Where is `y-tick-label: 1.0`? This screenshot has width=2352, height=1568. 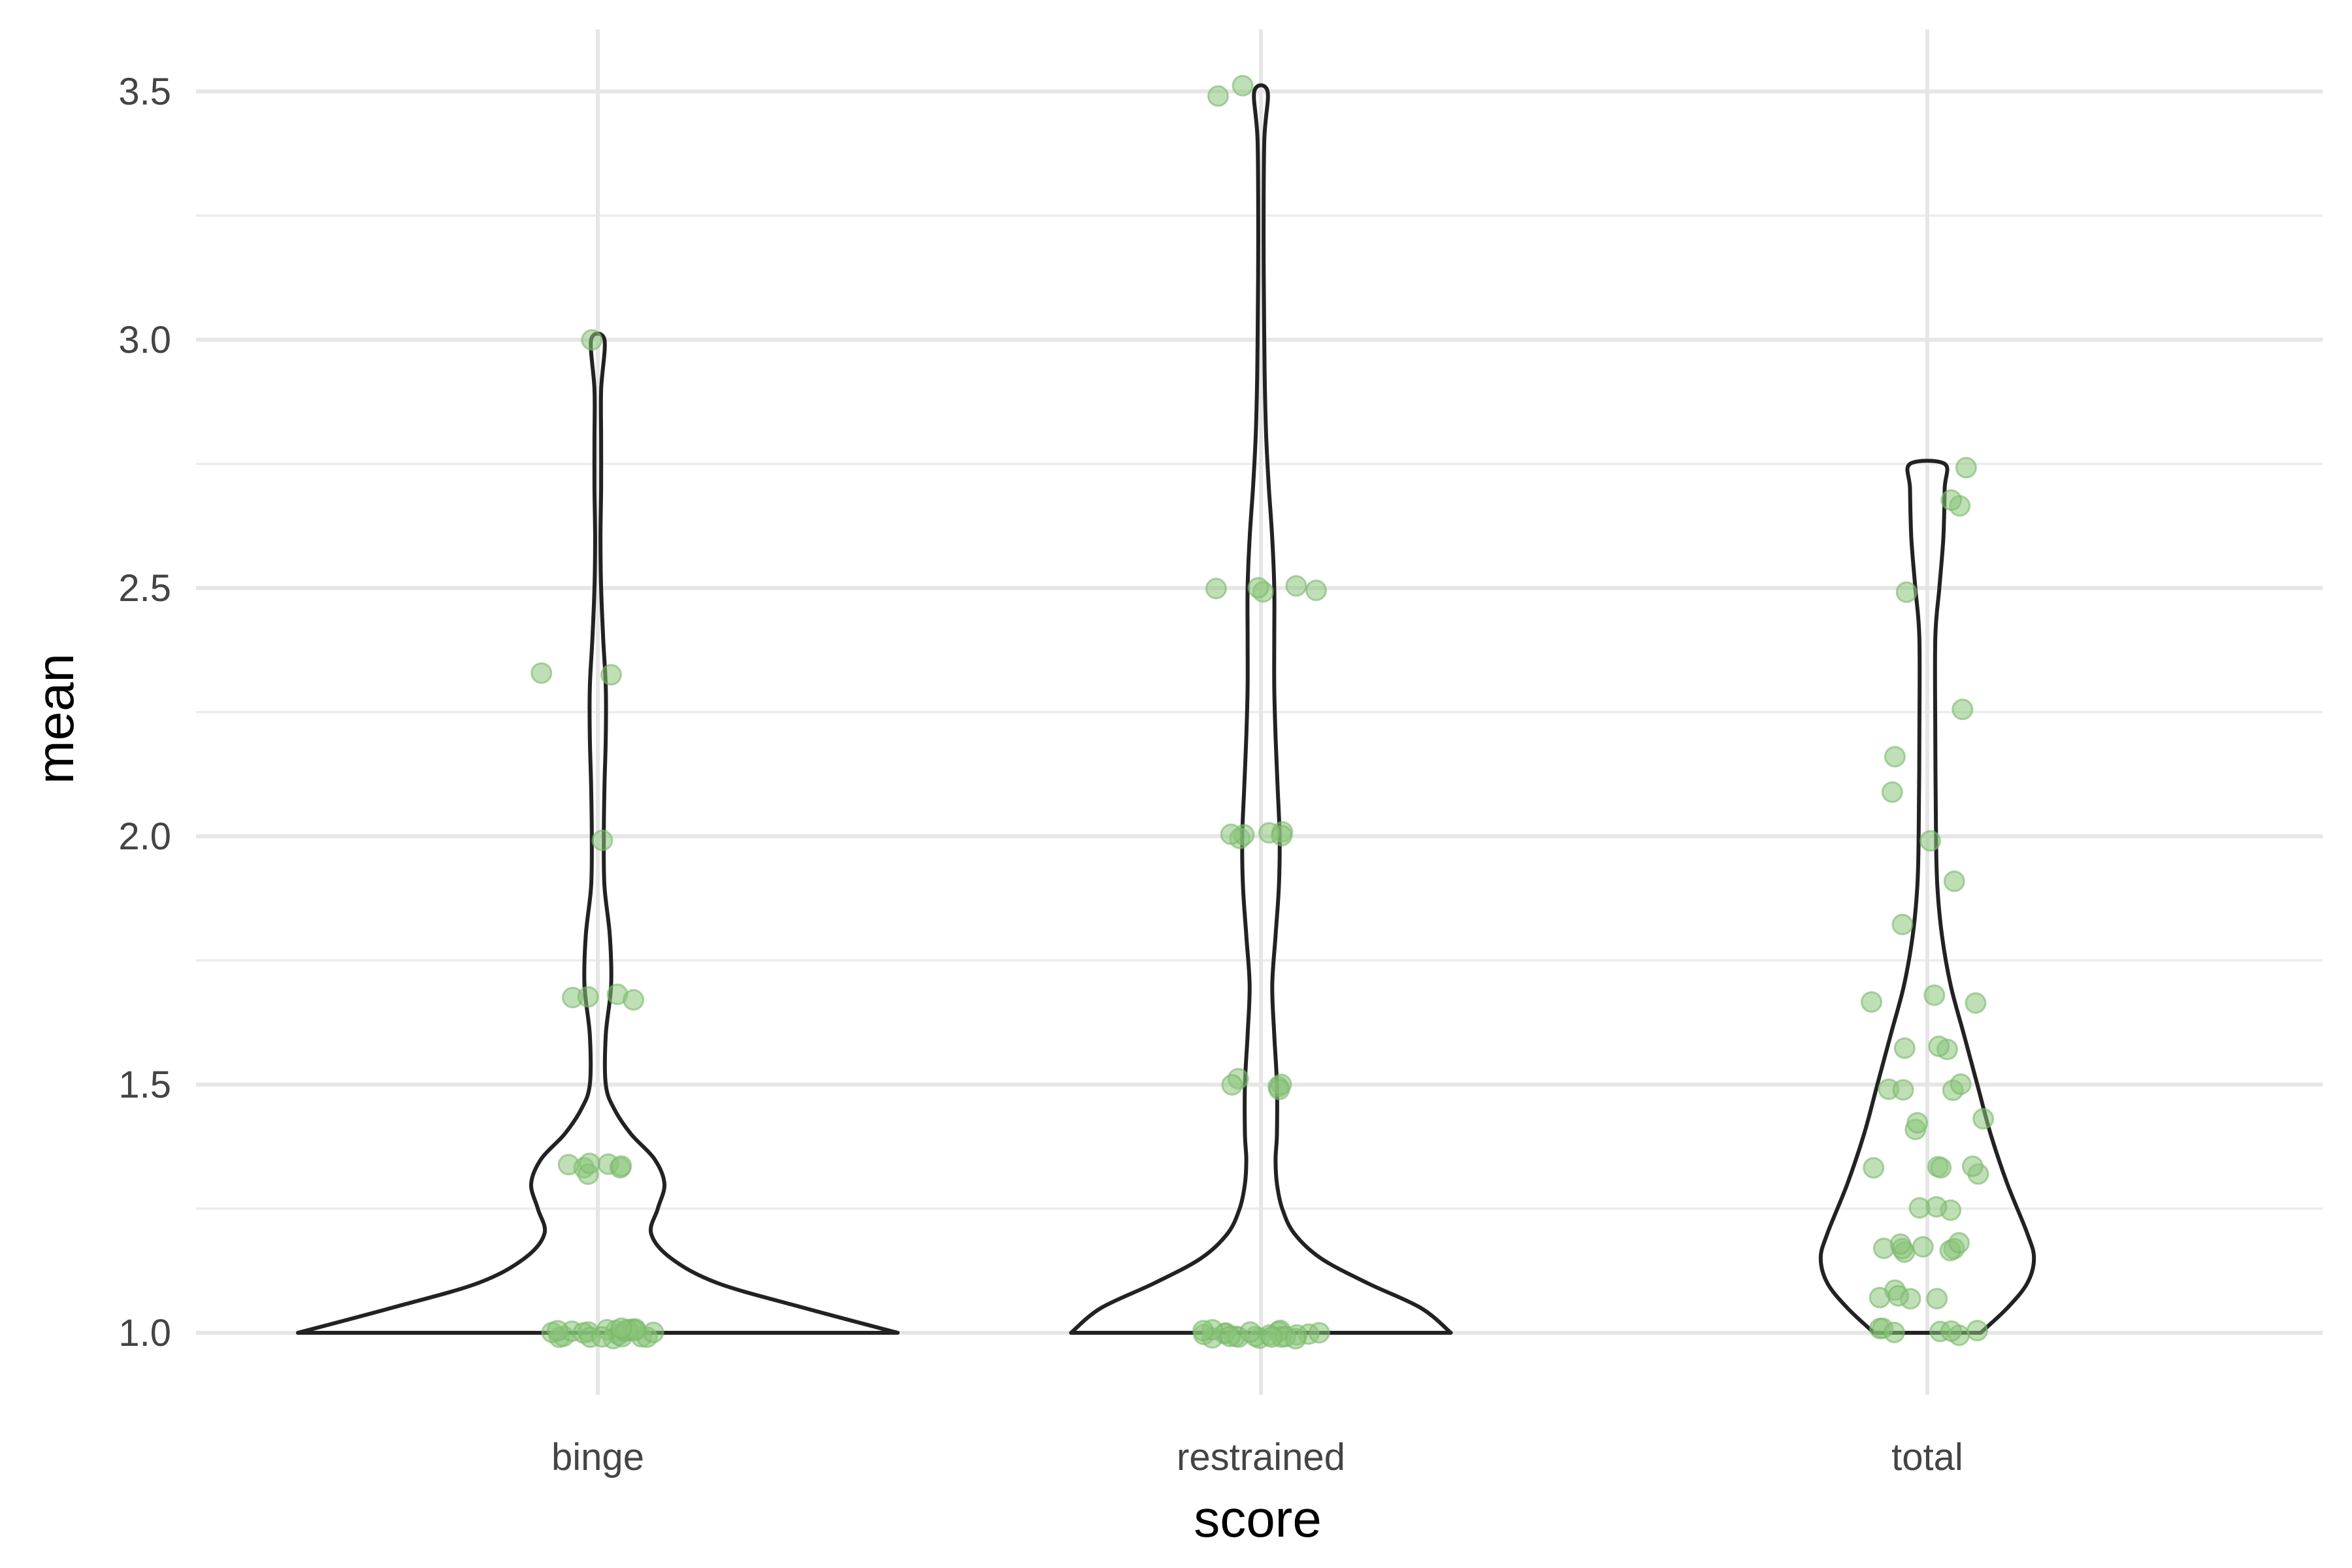 y-tick-label: 1.0 is located at coordinates (144, 1333).